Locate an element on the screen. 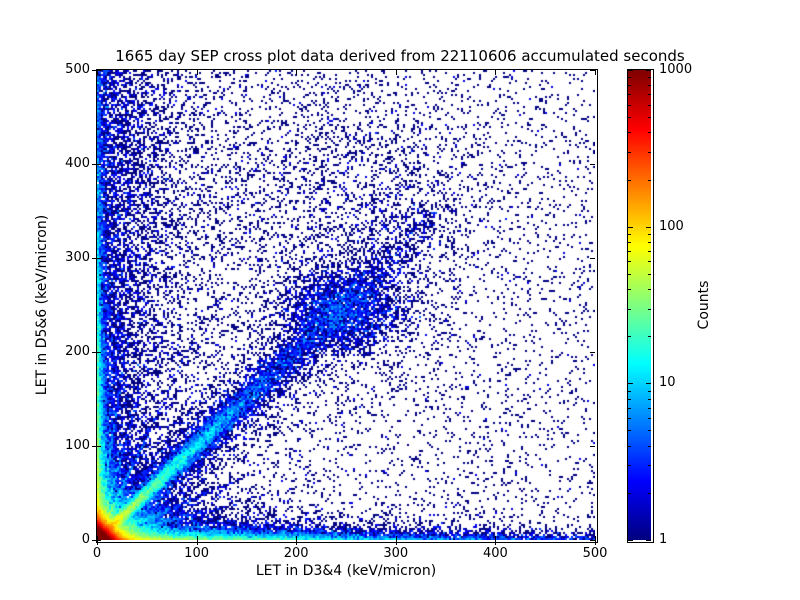 The width and height of the screenshot is (800, 600). x-tick-label: 0 is located at coordinates (97, 553).